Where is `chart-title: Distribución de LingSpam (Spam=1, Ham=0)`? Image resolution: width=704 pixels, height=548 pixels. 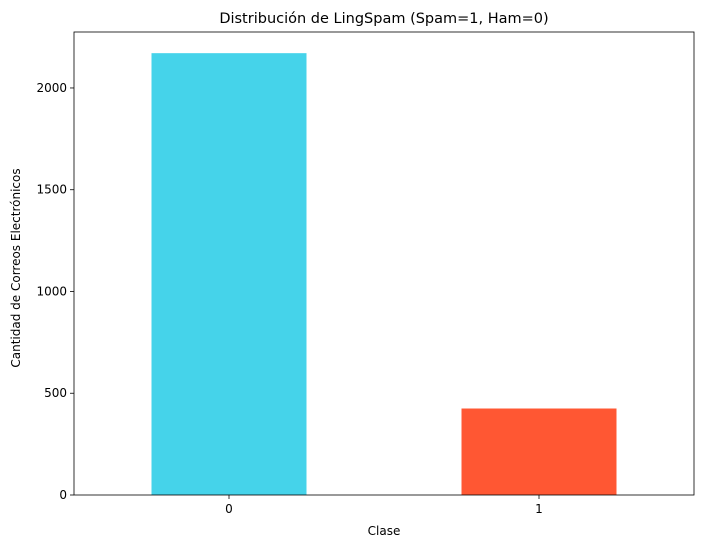
chart-title: Distribución de LingSpam (Spam=1, Ham=0) is located at coordinates (383, 19).